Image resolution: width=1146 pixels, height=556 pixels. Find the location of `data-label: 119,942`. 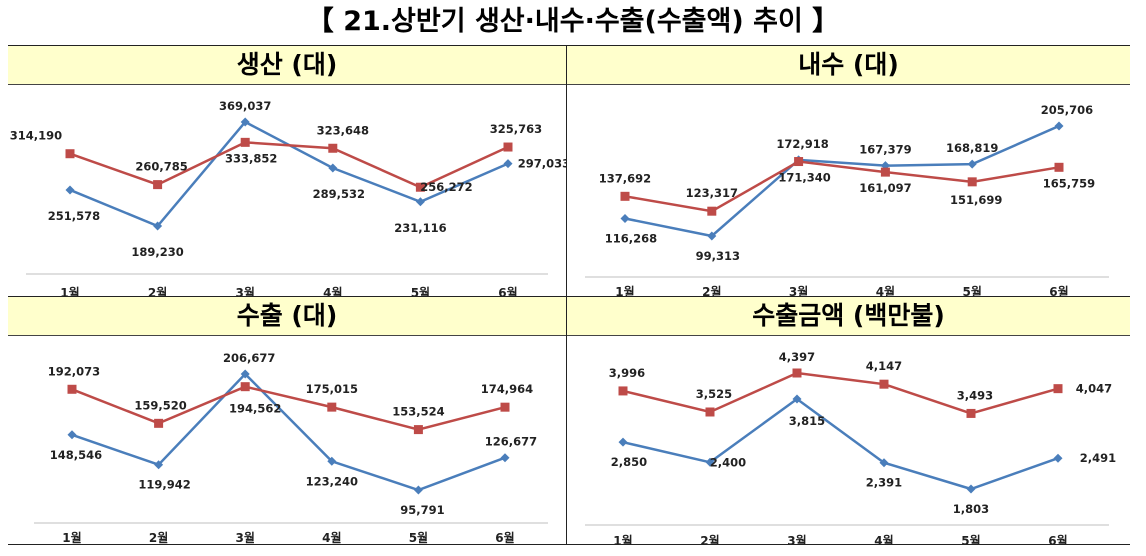

data-label: 119,942 is located at coordinates (164, 485).